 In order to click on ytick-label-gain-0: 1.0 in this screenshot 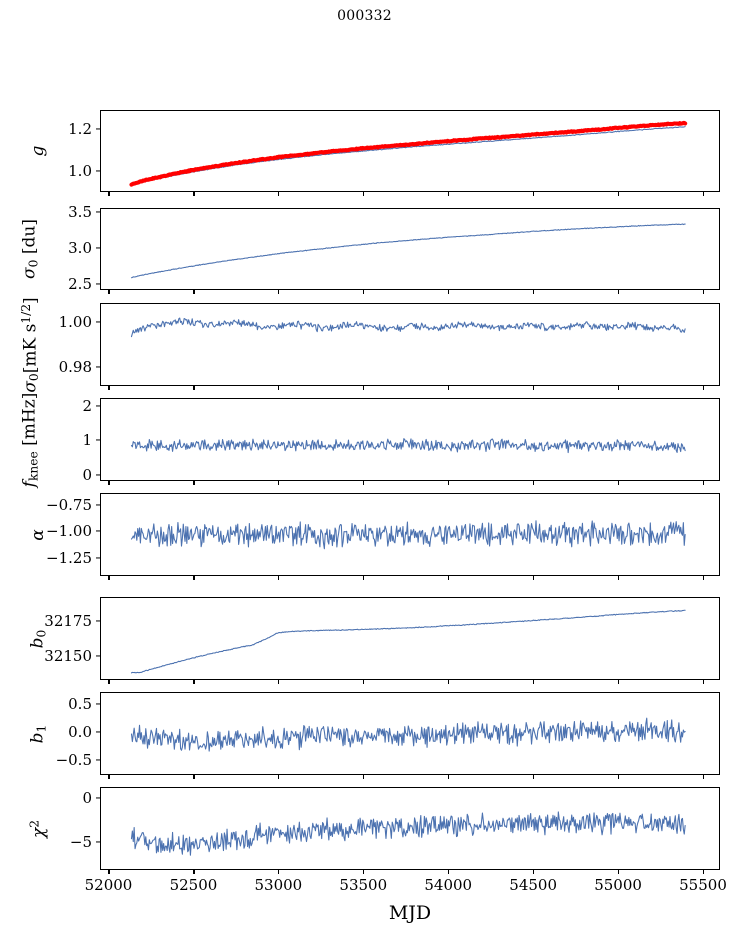, I will do `click(80, 170)`.